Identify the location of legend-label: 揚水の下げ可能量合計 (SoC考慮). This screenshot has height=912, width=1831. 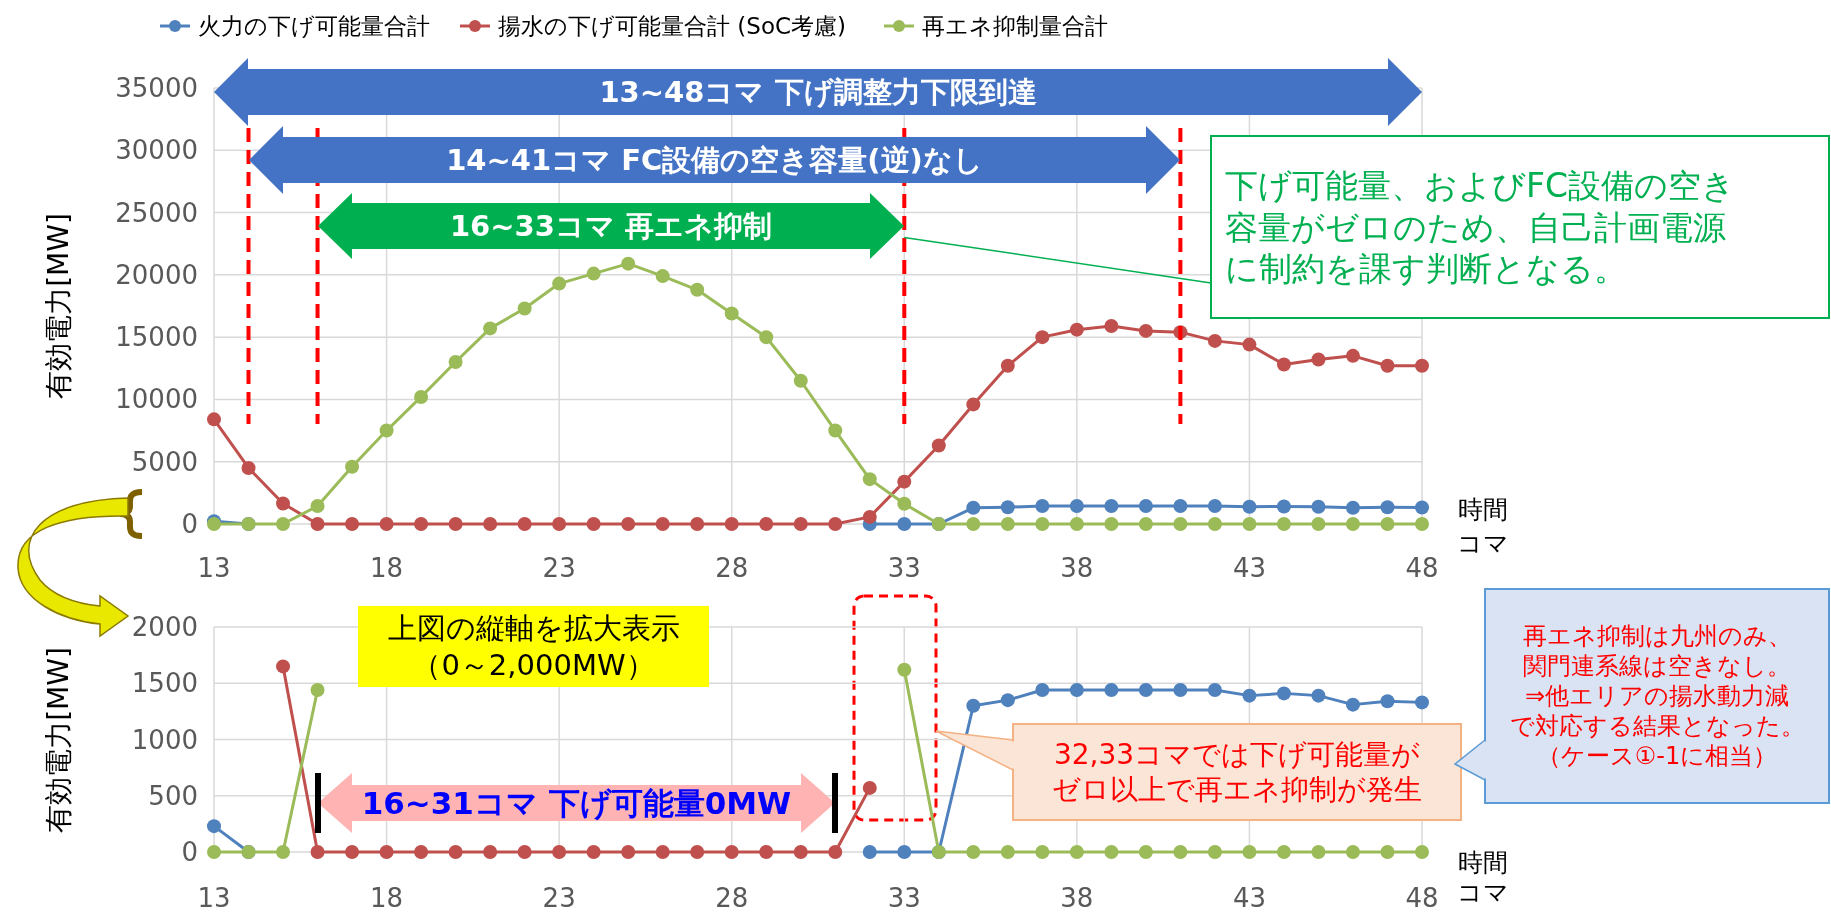
(672, 26).